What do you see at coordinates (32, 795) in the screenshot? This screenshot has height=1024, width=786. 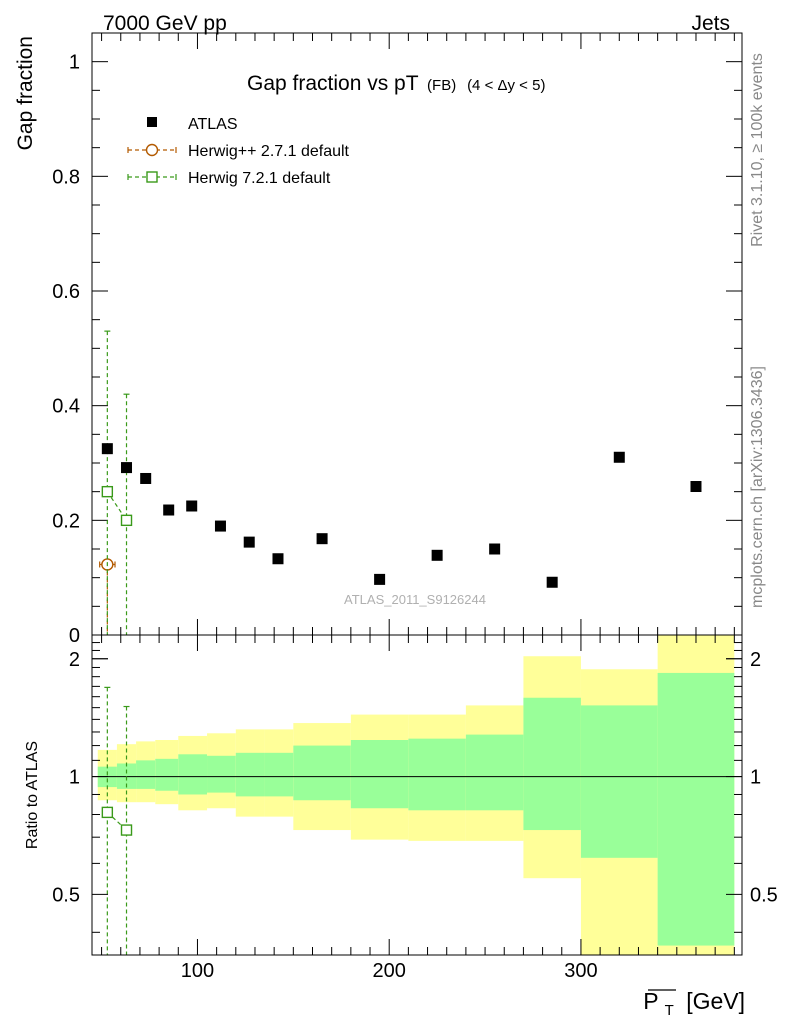 I see `ratio-y-axis-label: Ratio to ATLAS` at bounding box center [32, 795].